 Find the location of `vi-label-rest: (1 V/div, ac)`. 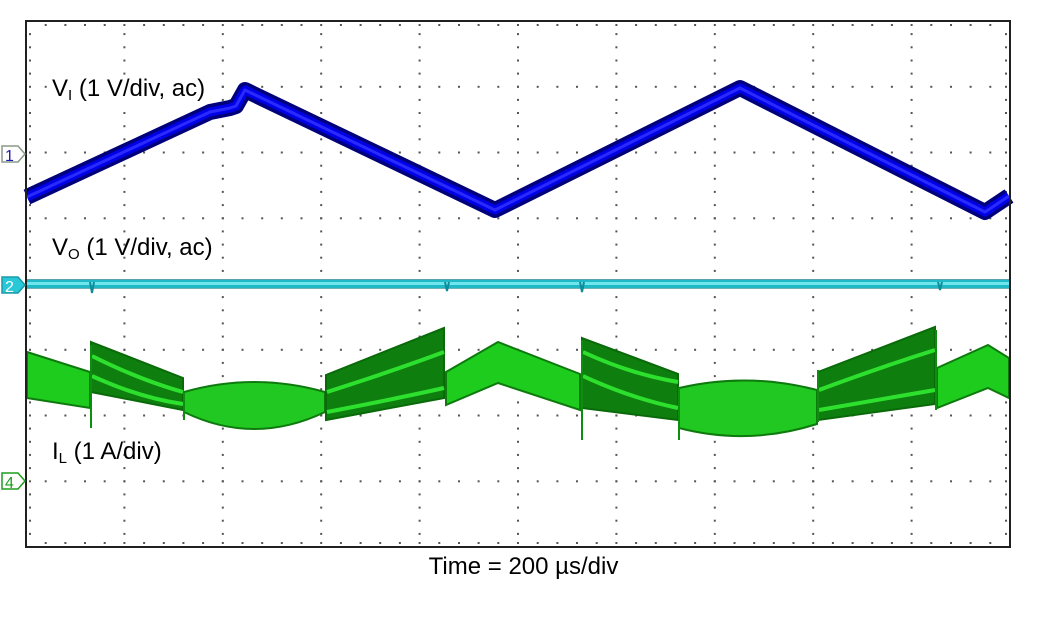

vi-label-rest: (1 V/div, ac) is located at coordinates (139, 88).